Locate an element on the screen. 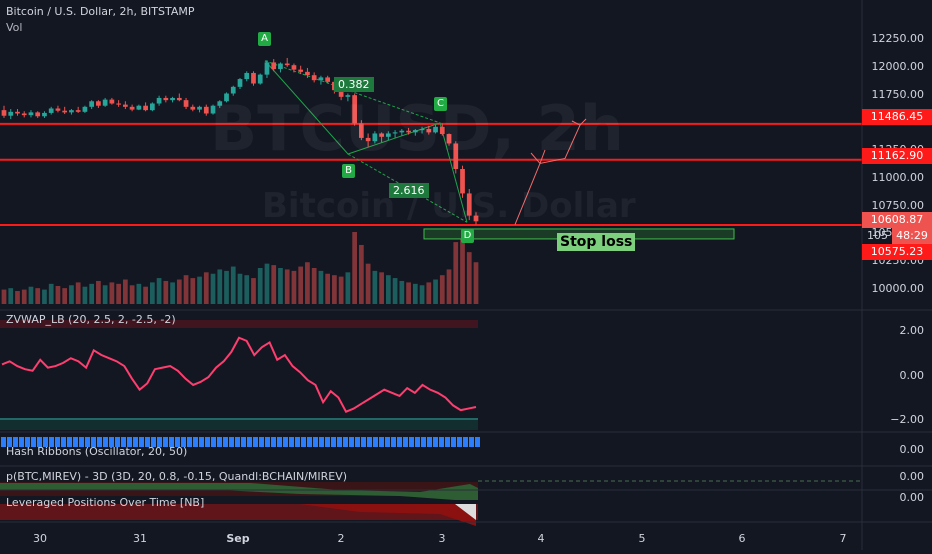 The image size is (932, 554). time-tick-label: 4 is located at coordinates (541, 538).